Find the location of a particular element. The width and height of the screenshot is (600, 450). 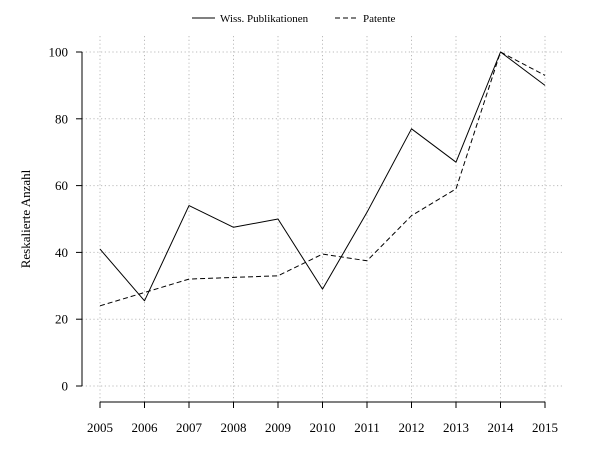

x-tick-label: 2010 is located at coordinates (323, 427).